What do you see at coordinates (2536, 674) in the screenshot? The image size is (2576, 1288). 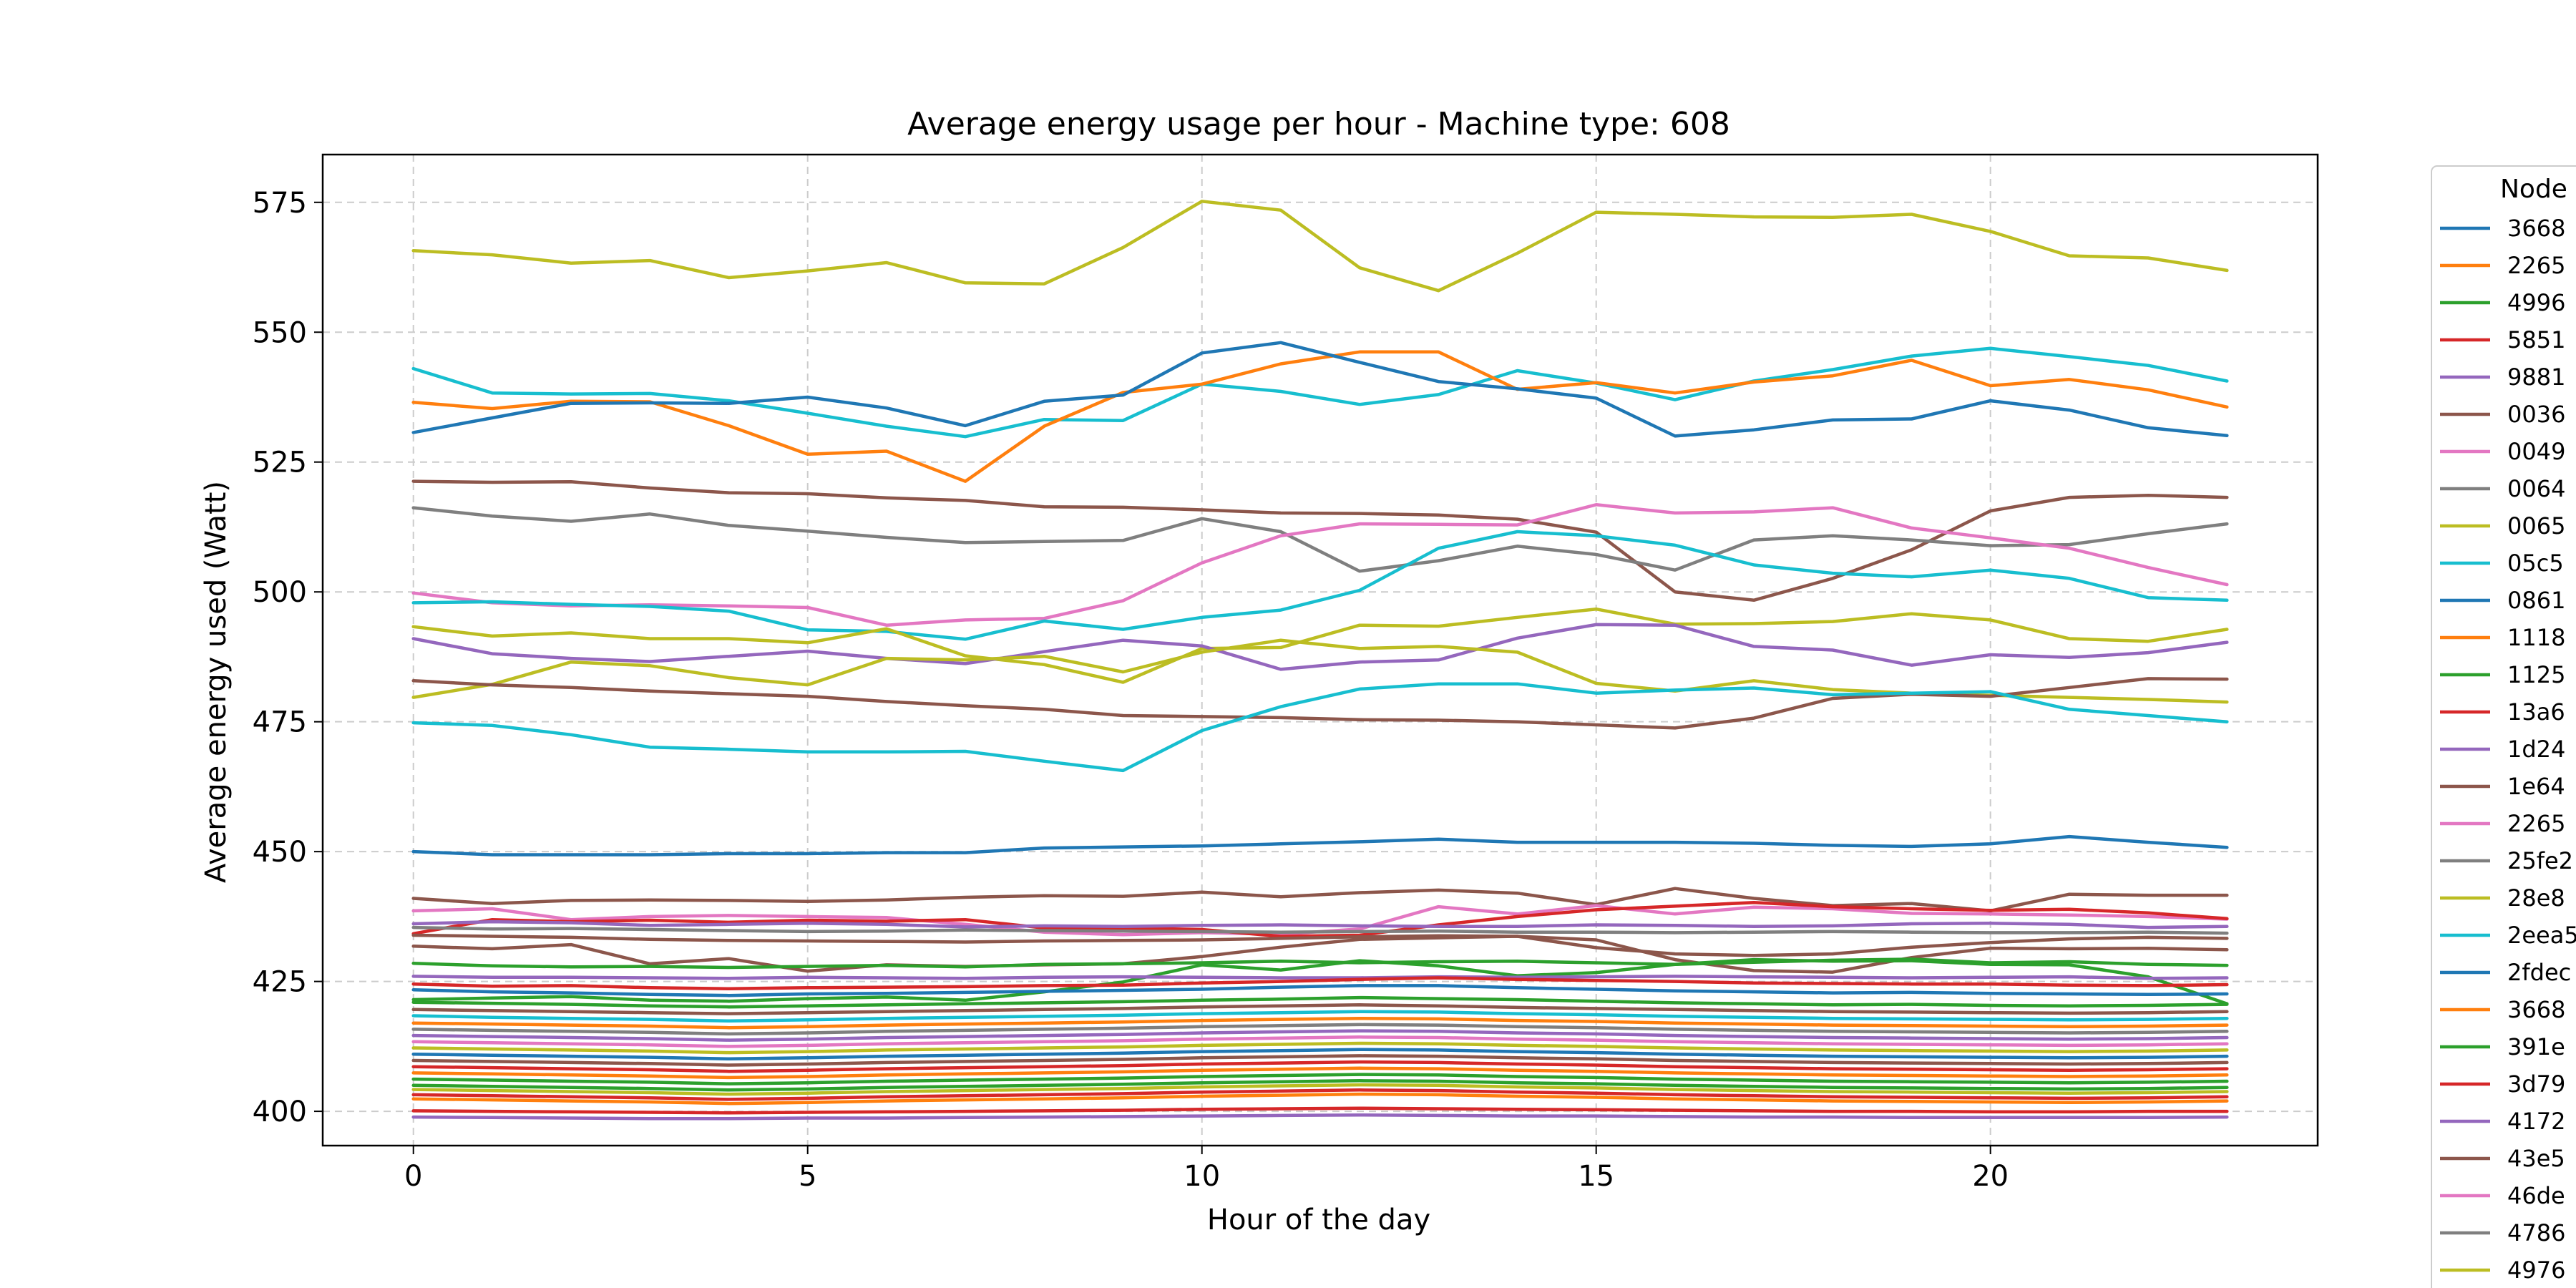 I see `legend-label-12: 1125` at bounding box center [2536, 674].